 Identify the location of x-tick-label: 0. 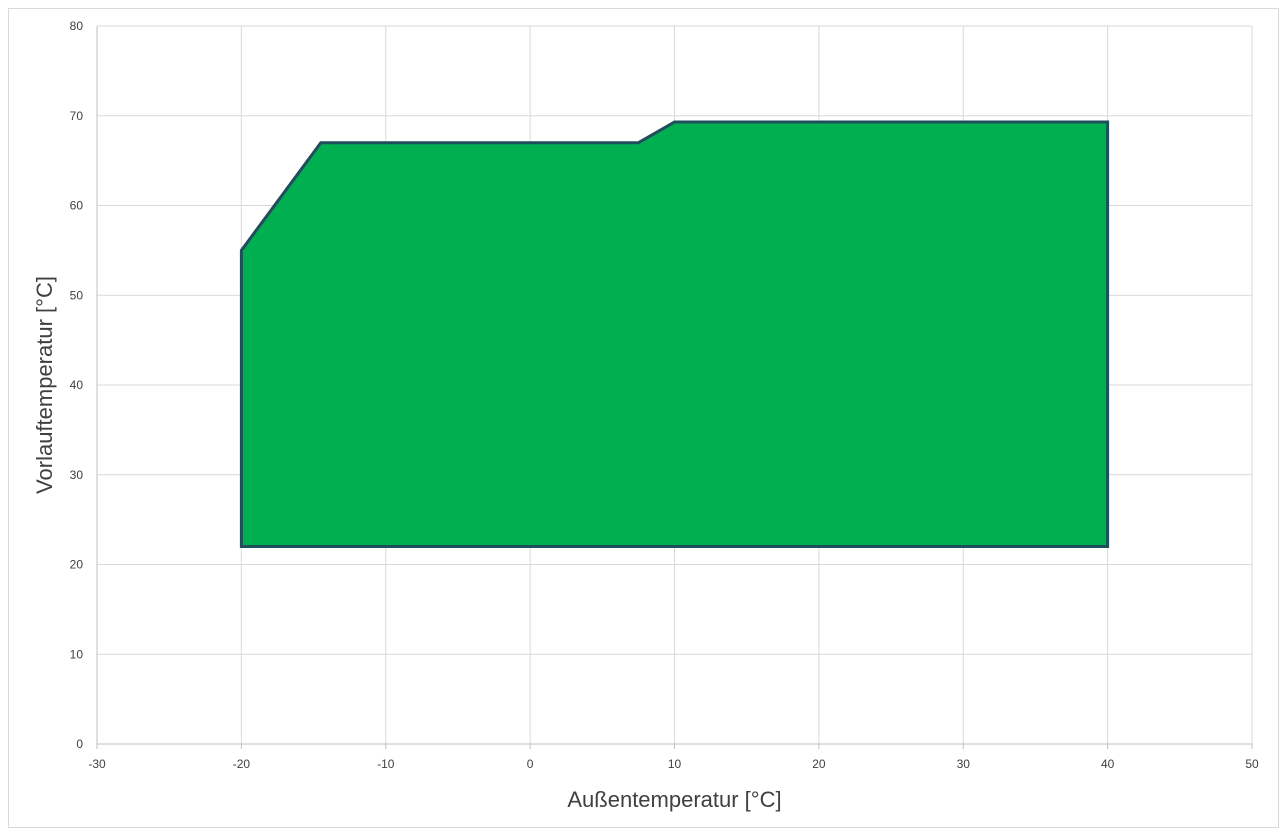
(530, 764).